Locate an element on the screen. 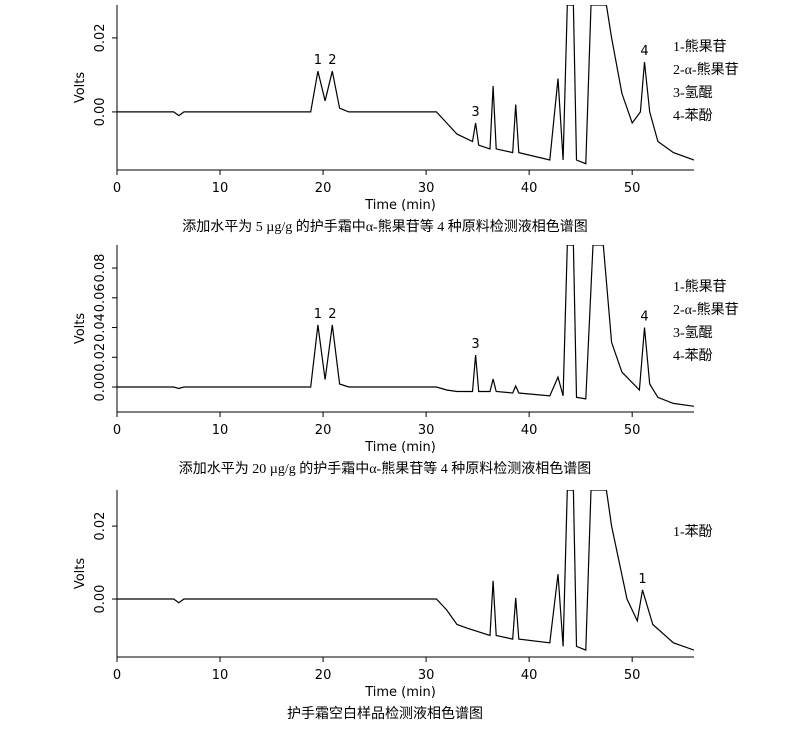  caption: 护手霜空白样品检测液相色谱图 is located at coordinates (385, 713).